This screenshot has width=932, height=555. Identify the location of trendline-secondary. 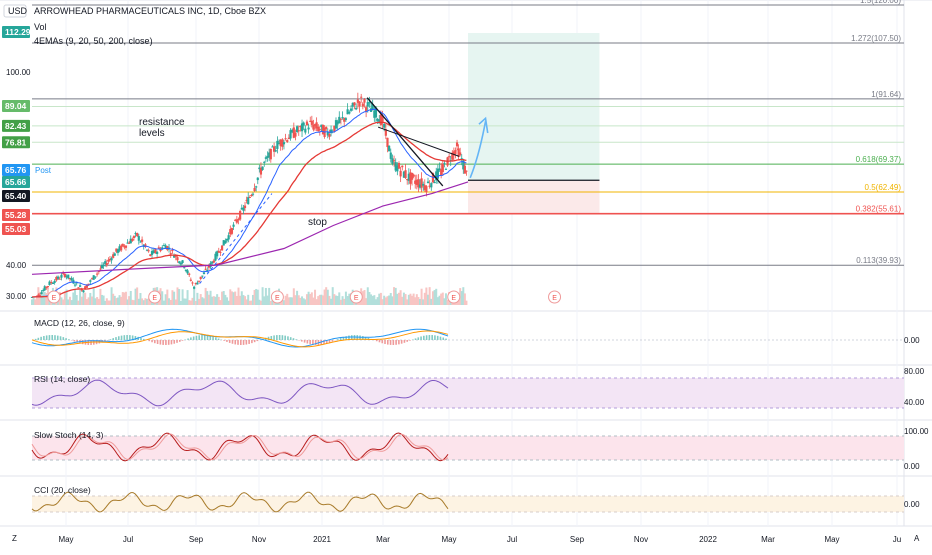
(418, 141).